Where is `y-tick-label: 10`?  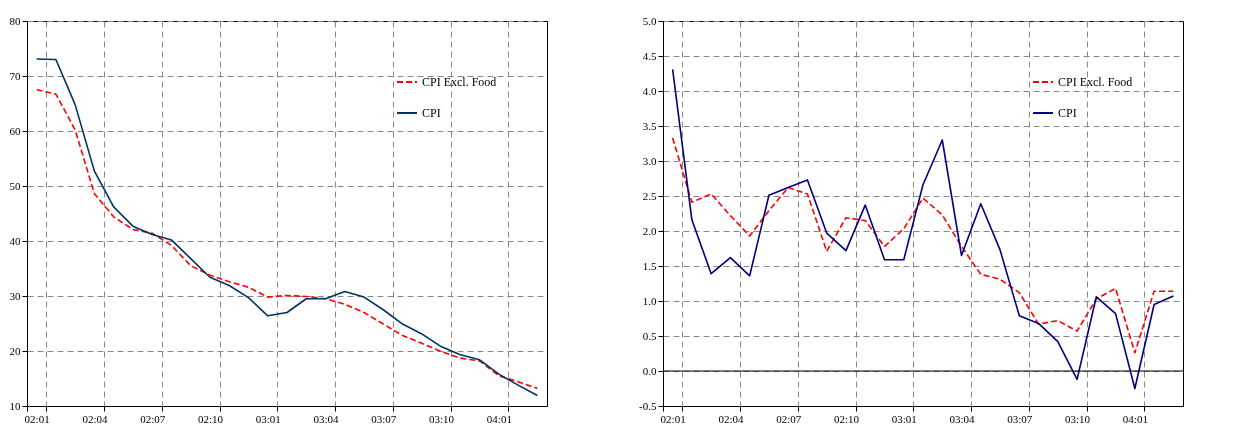 y-tick-label: 10 is located at coordinates (15, 405).